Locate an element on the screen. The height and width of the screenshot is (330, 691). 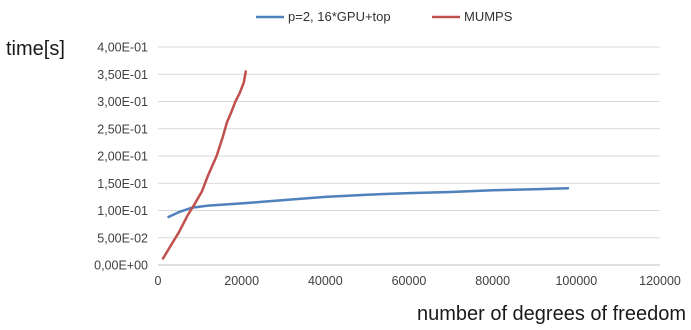
y-tick-label: 2,00E-01 is located at coordinates (122, 157).